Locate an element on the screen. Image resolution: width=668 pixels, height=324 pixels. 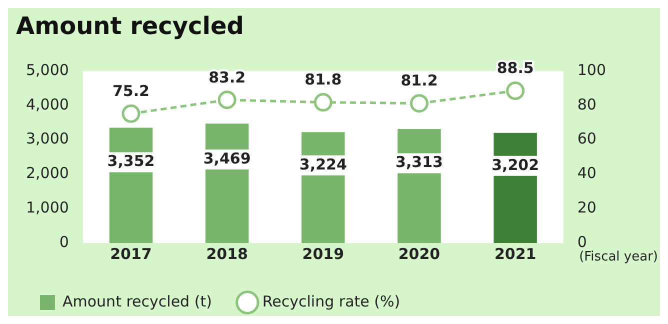
data-label: 83.2 is located at coordinates (227, 77).